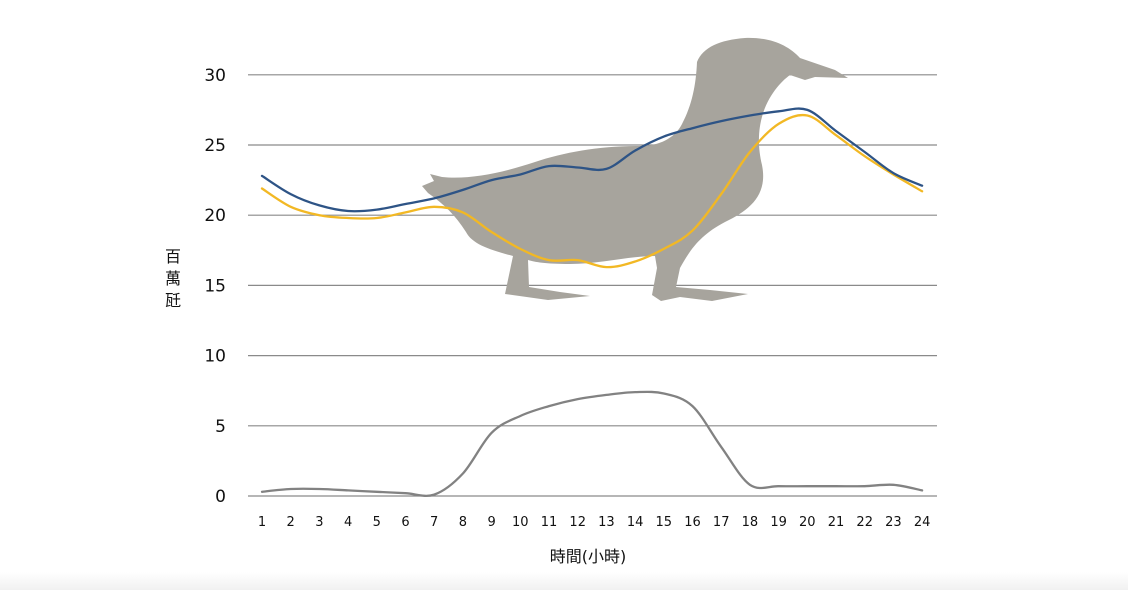  What do you see at coordinates (405, 522) in the screenshot?
I see `x-tick-label: 6` at bounding box center [405, 522].